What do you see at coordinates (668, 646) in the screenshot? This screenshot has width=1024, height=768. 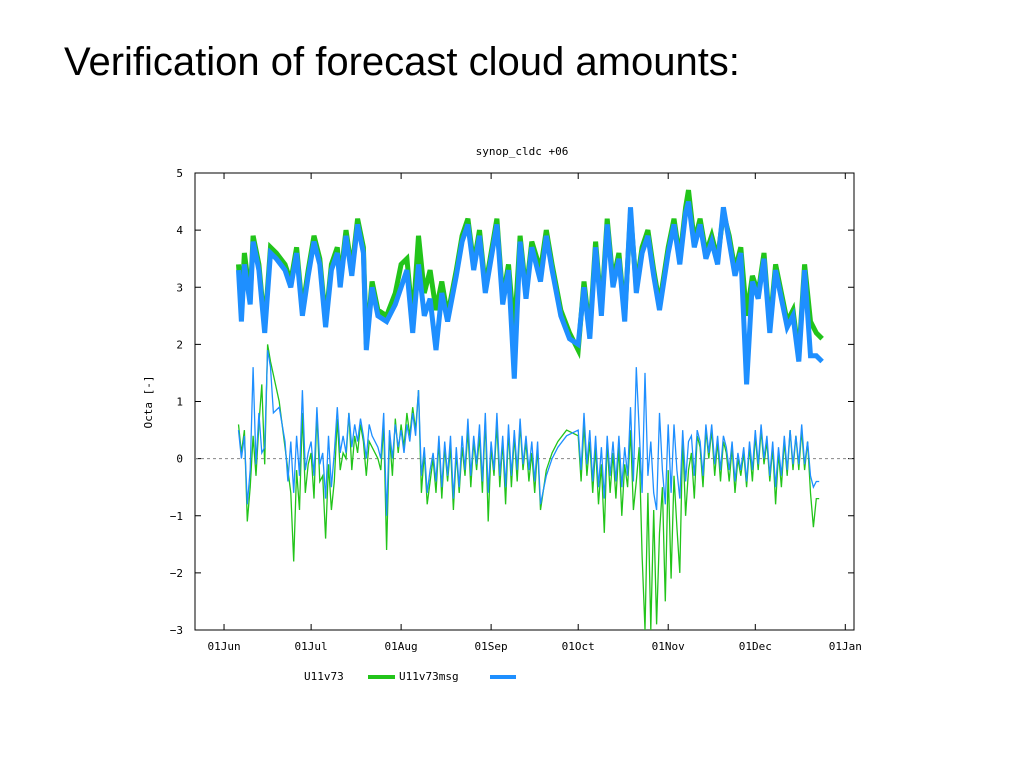 I see `x-tick-label: 01Nov` at bounding box center [668, 646].